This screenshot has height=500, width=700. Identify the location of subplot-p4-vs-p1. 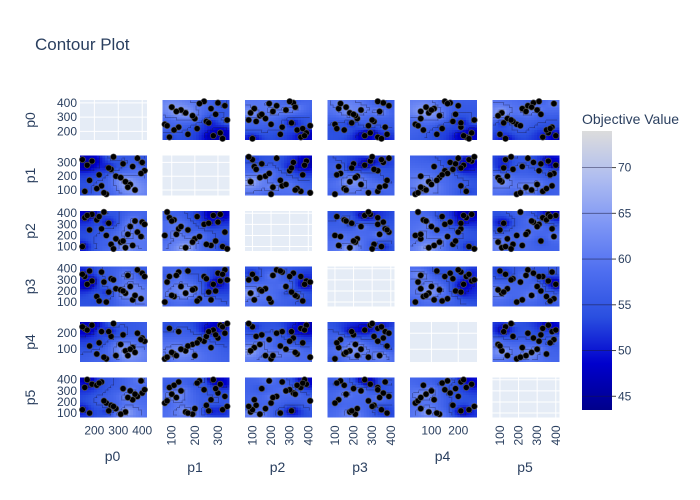
(196, 341).